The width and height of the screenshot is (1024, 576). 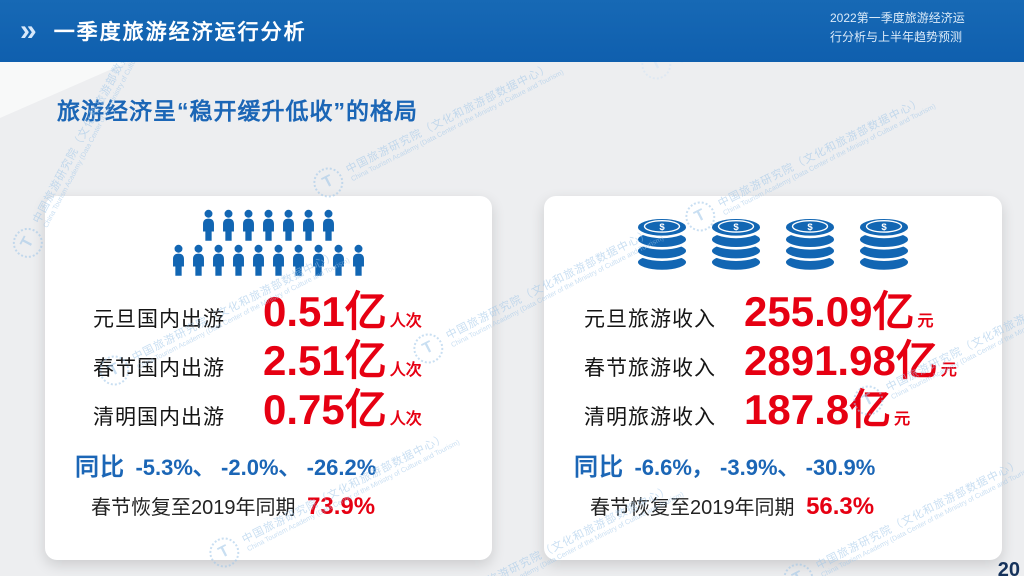 I want to click on stat-row: 春节旅游收入 2891.98亿 元, so click(x=793, y=364).